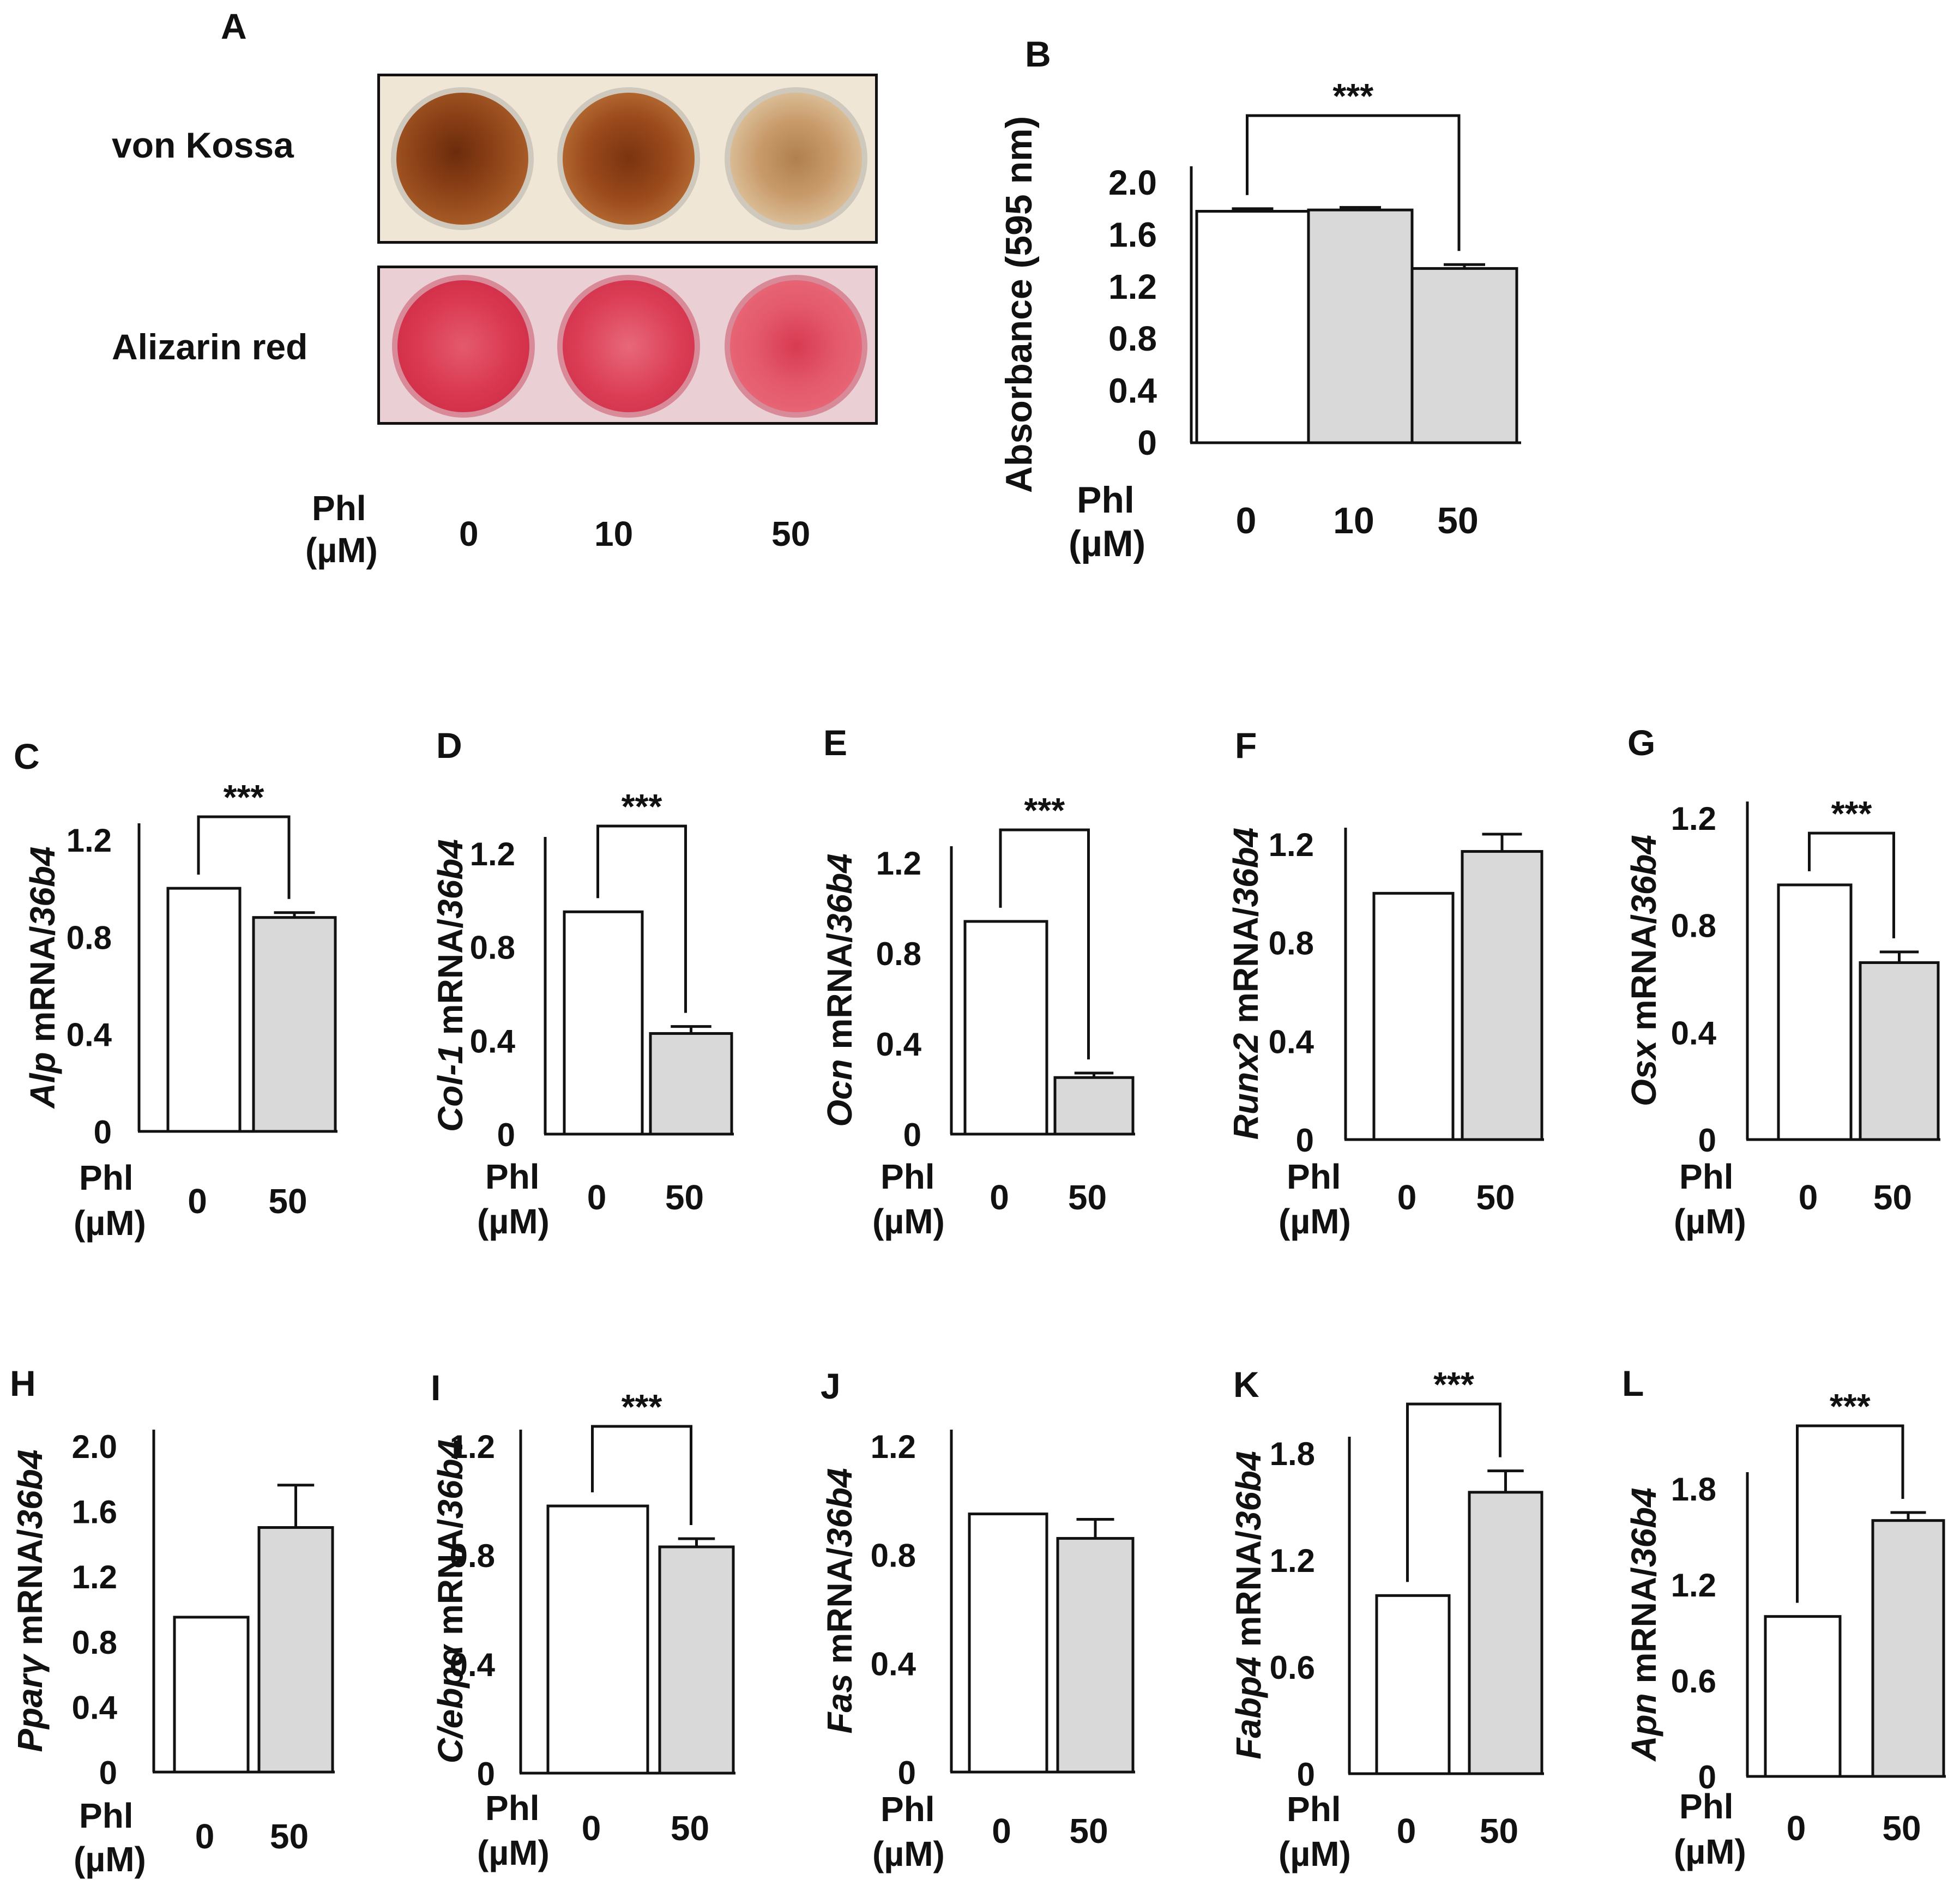 The width and height of the screenshot is (1960, 1892). Describe the element at coordinates (1407, 1831) in the screenshot. I see `chart-k-category-0: 0` at that location.